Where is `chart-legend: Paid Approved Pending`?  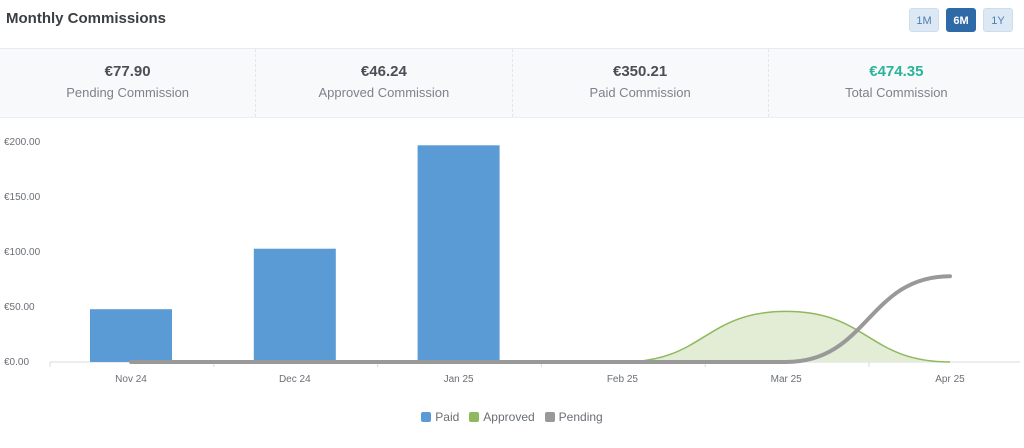 chart-legend: Paid Approved Pending is located at coordinates (512, 417).